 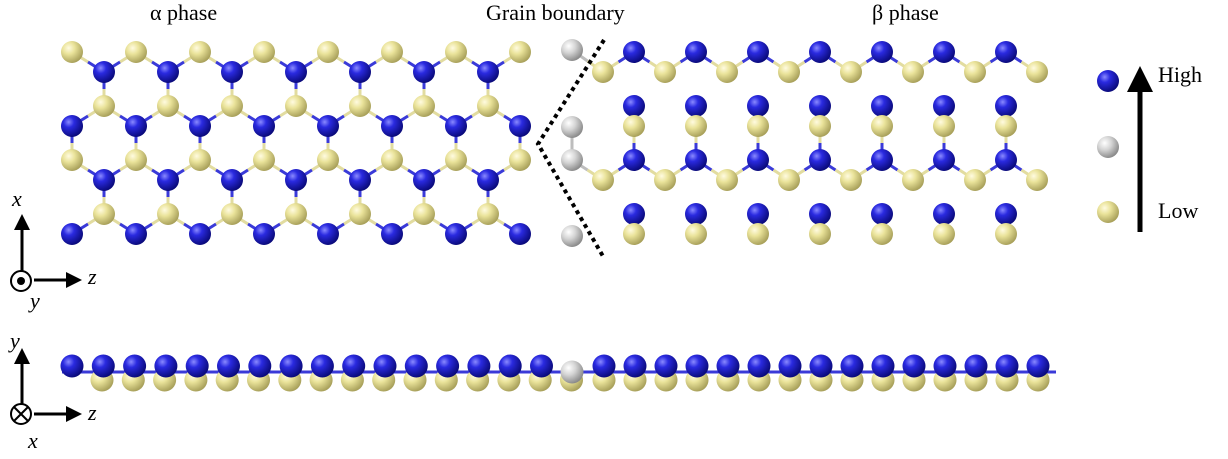 I want to click on height-arrow-head-icon, so click(x=1140, y=79).